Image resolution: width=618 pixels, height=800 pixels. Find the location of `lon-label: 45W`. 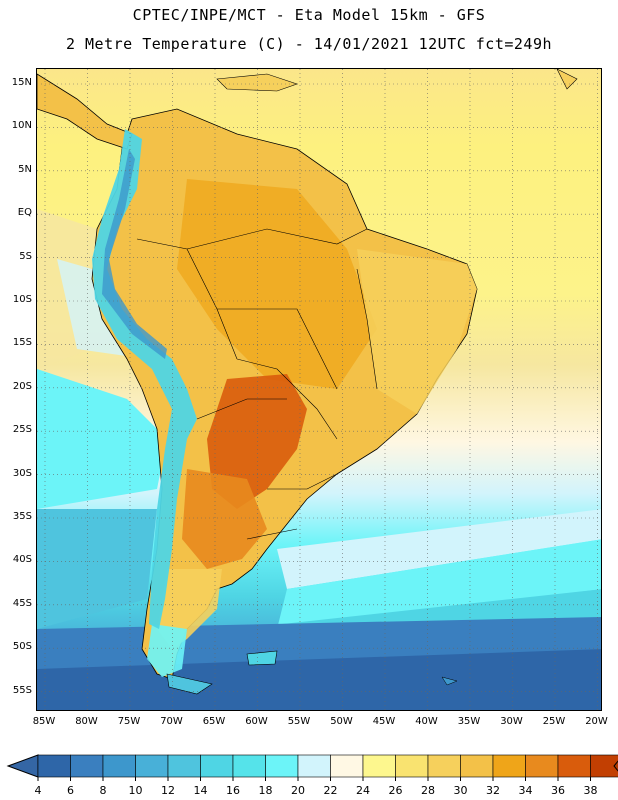

lon-label: 45W is located at coordinates (384, 721).